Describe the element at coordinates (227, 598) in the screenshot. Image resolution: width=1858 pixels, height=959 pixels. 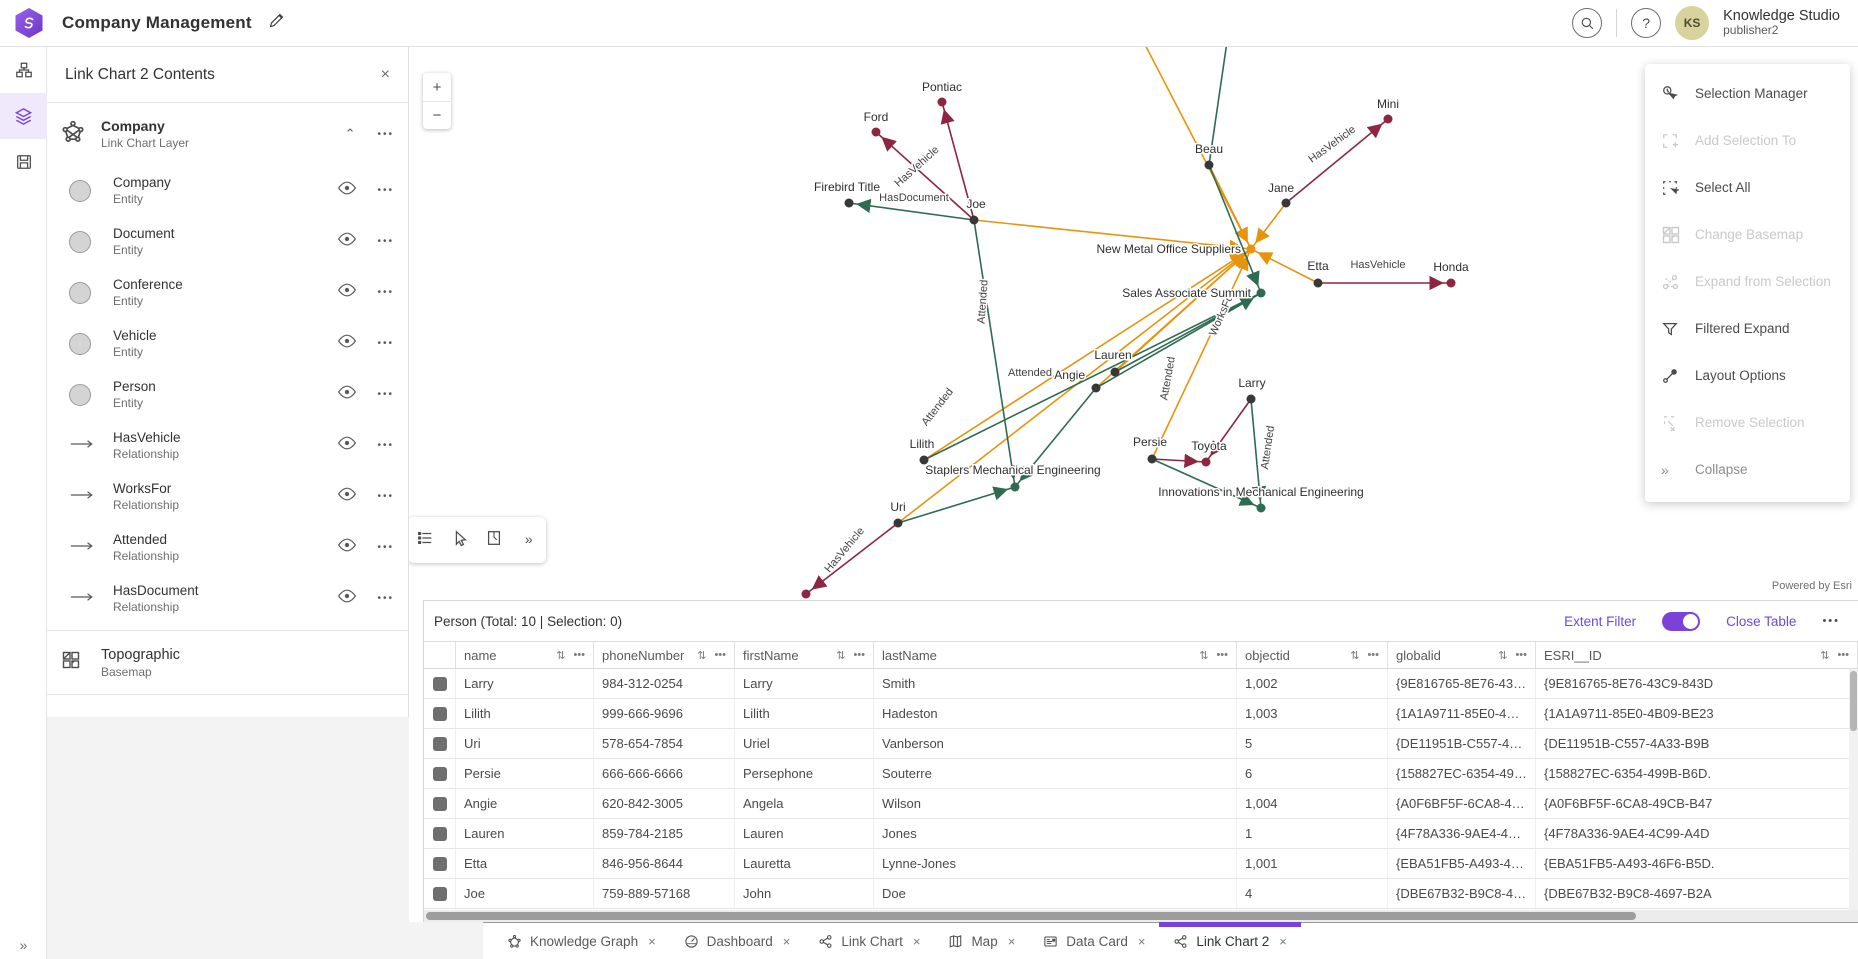
I see `layer-item-hasdocument: HasDocument Relationship •••` at that location.